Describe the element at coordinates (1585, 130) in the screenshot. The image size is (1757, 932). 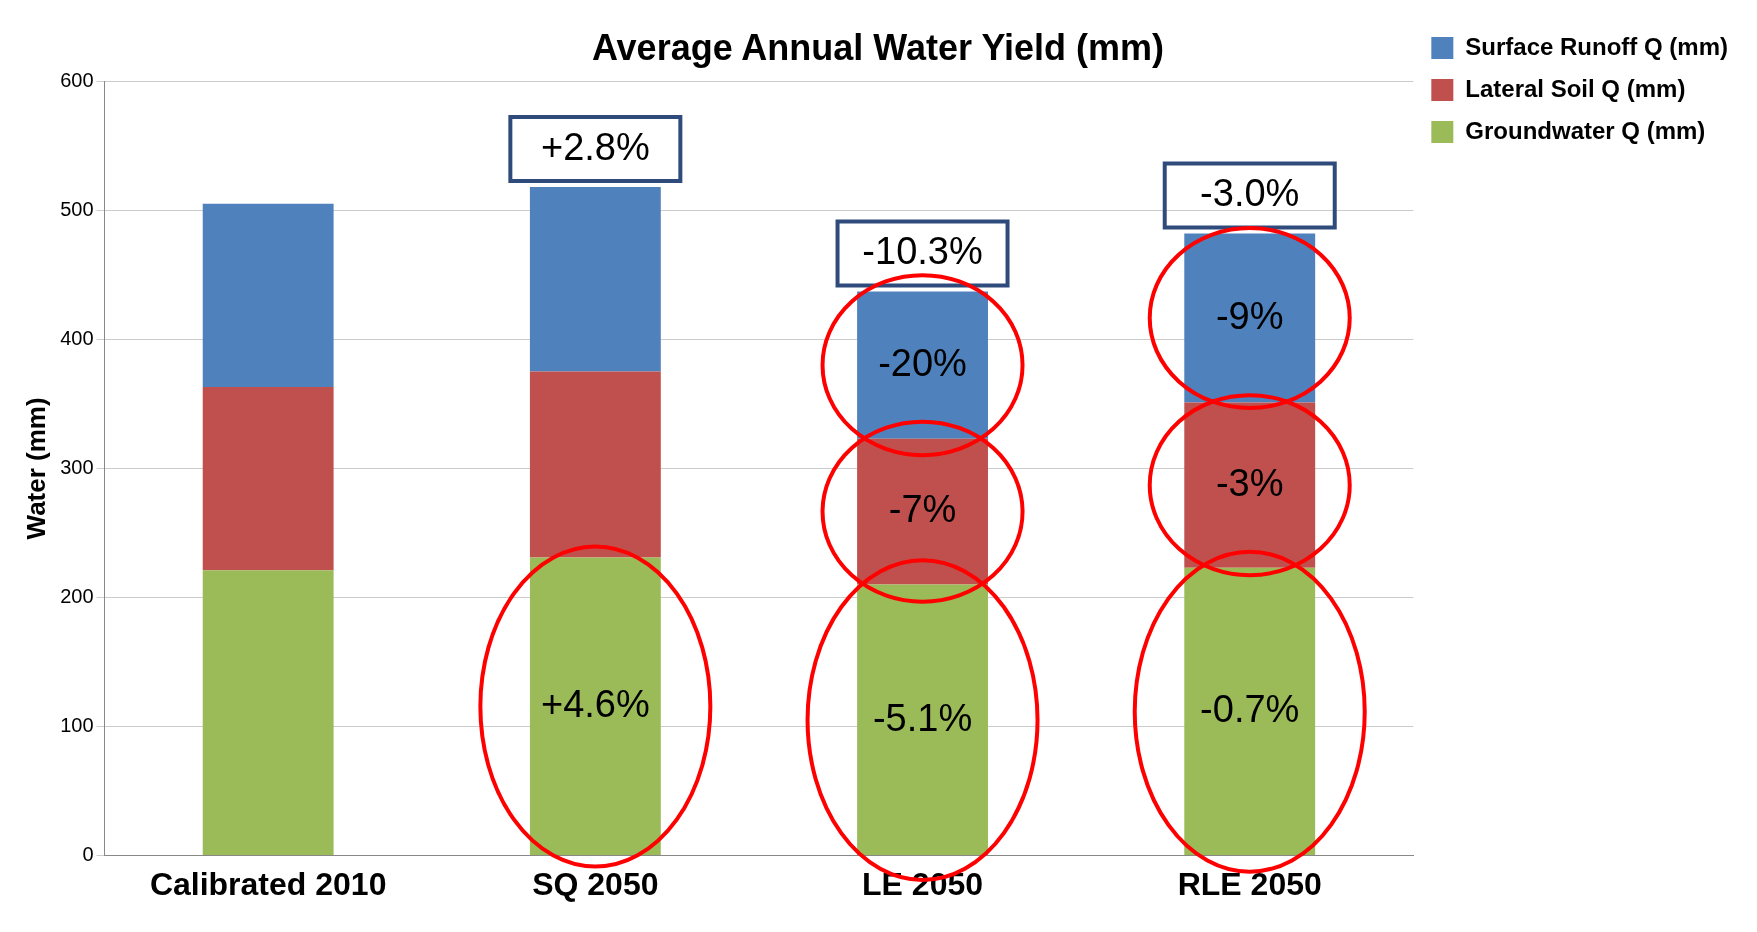
I see `legend-label: Groundwater Q (mm)` at that location.